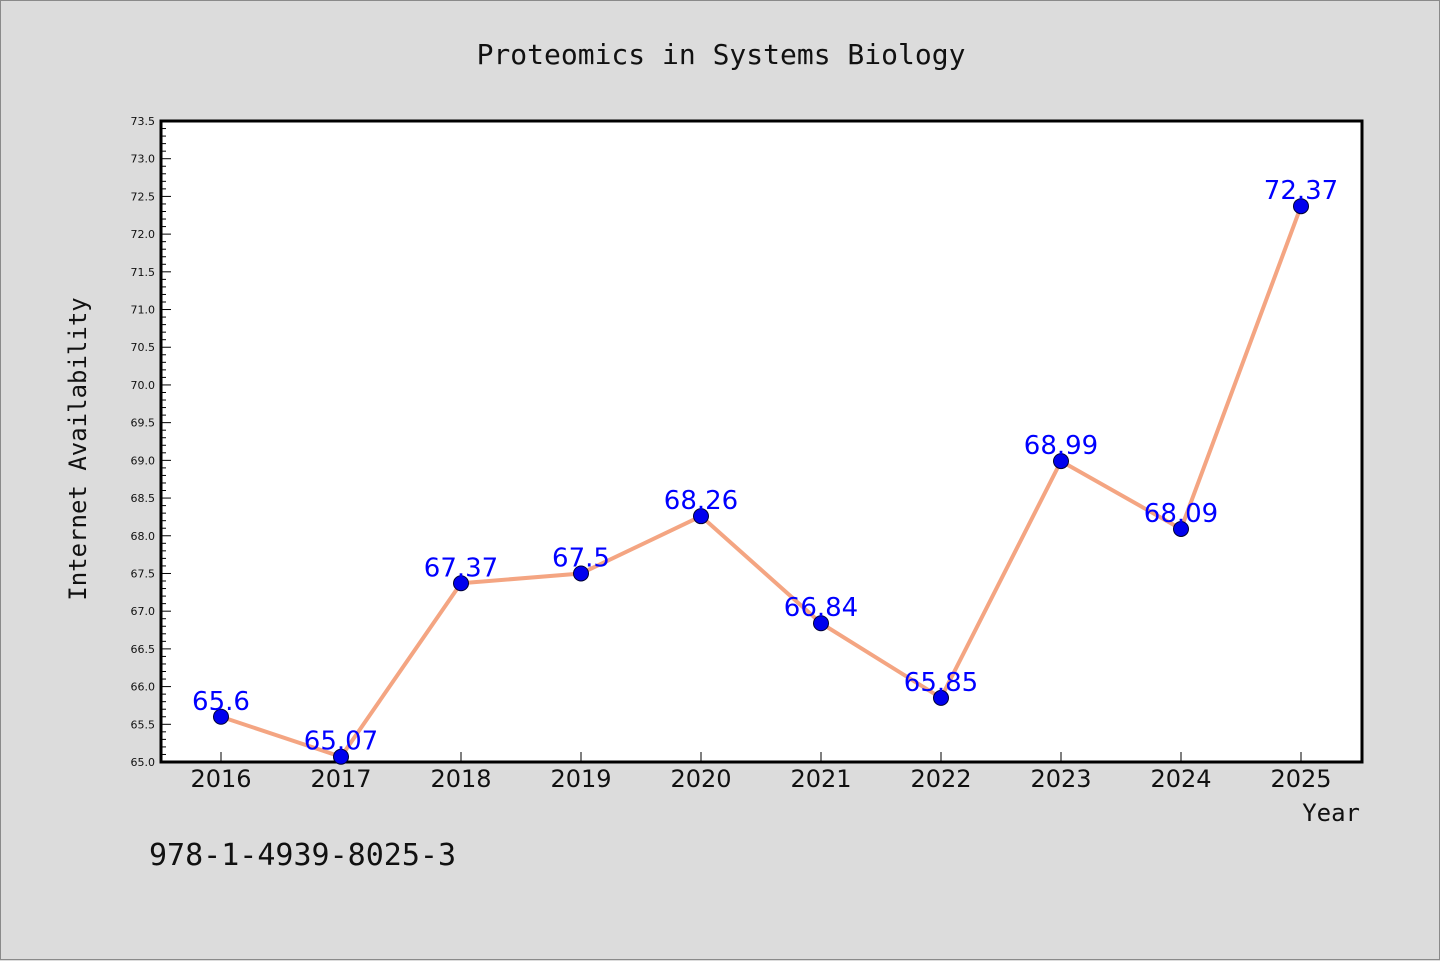 The height and width of the screenshot is (961, 1440). I want to click on data-label: 65.07, so click(341, 742).